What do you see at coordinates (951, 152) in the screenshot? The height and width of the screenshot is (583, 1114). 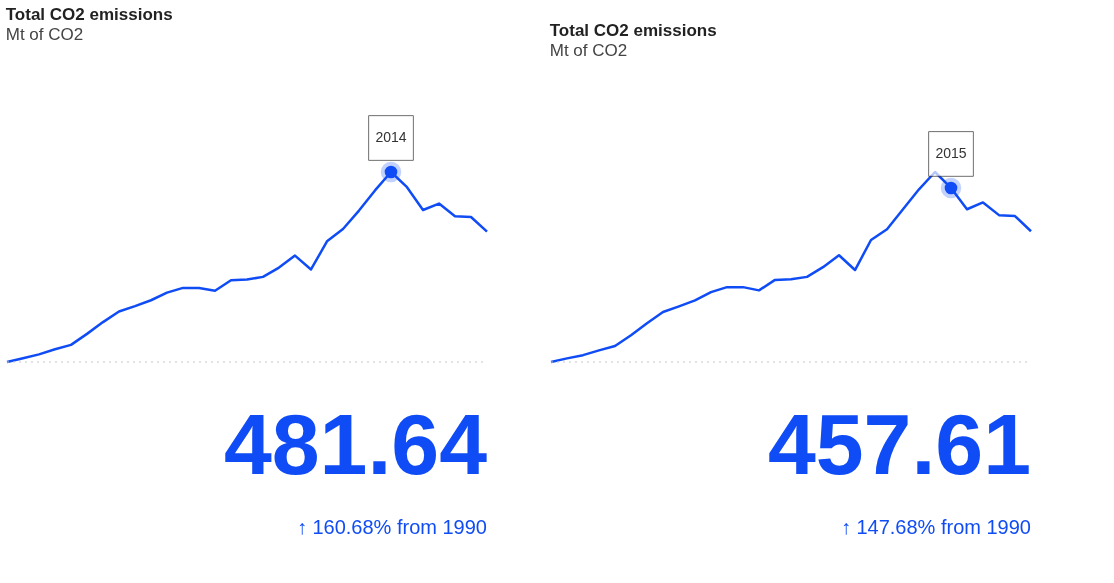 I see `annotation: 2015` at bounding box center [951, 152].